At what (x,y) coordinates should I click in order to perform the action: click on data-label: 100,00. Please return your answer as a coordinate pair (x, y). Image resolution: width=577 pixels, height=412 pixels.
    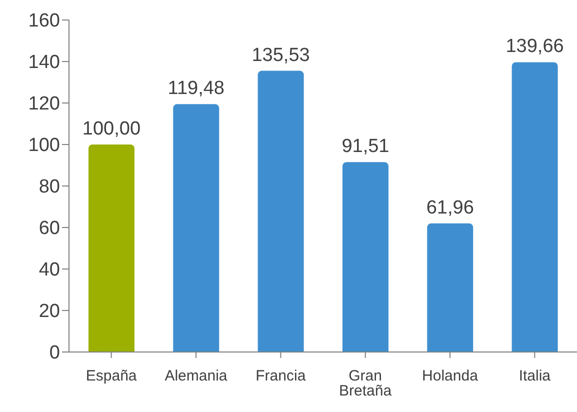
    Looking at the image, I should click on (111, 129).